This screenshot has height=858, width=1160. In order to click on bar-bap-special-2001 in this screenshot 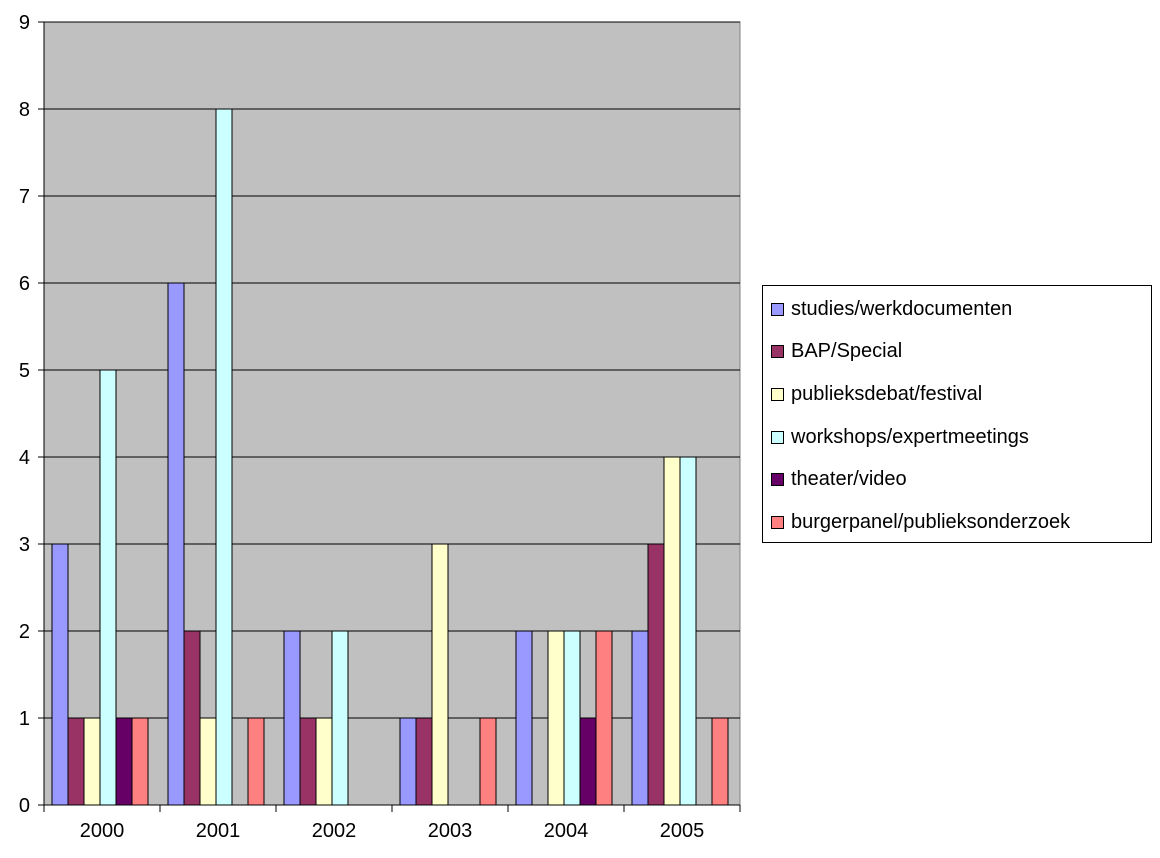, I will do `click(192, 718)`.